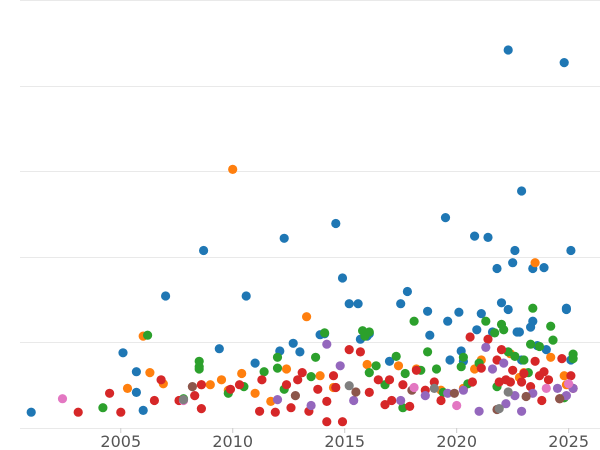 The width and height of the screenshot is (600, 450). Describe the element at coordinates (120, 441) in the screenshot. I see `x-tick-label-0: 2005` at that location.